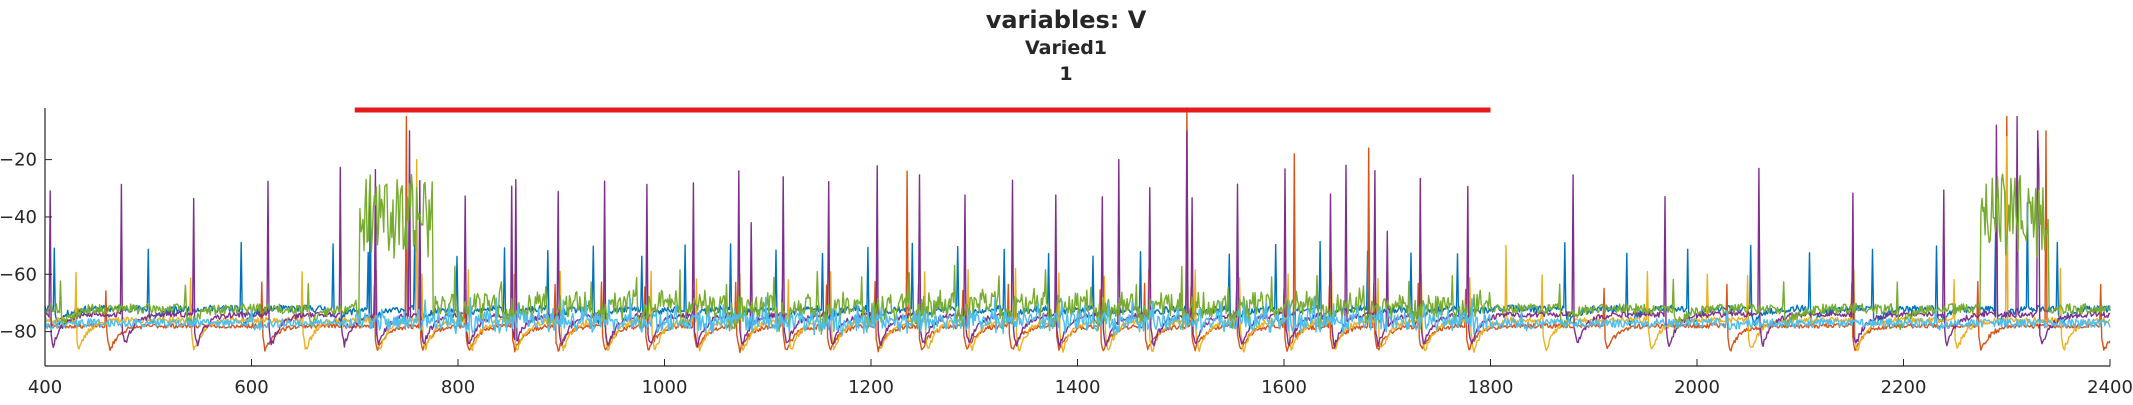 The height and width of the screenshot is (405, 2133). I want to click on x-tick-label: 2400, so click(2110, 387).